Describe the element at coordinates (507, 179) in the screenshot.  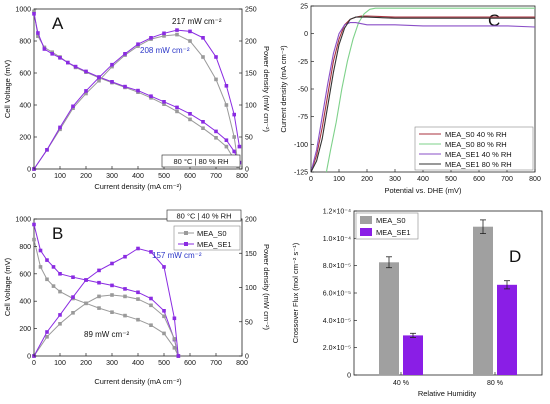
I see `panel-c-xtick-label: 700` at that location.